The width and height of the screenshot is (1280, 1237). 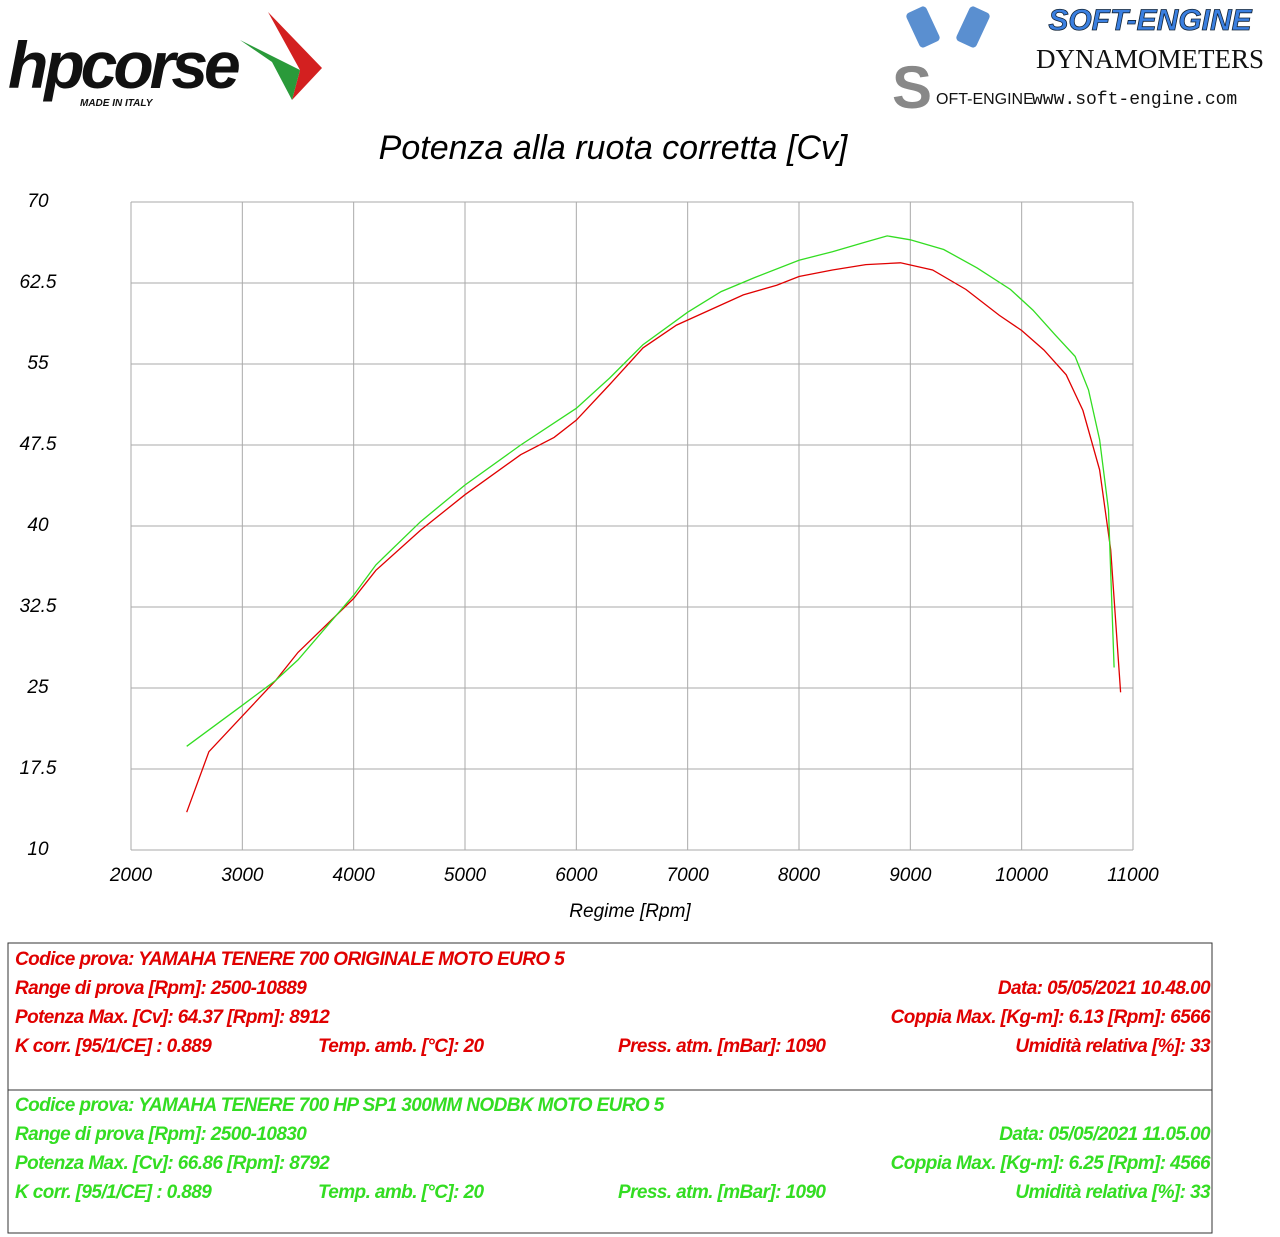 I want to click on y-tick-label: 32.5, so click(x=38, y=606).